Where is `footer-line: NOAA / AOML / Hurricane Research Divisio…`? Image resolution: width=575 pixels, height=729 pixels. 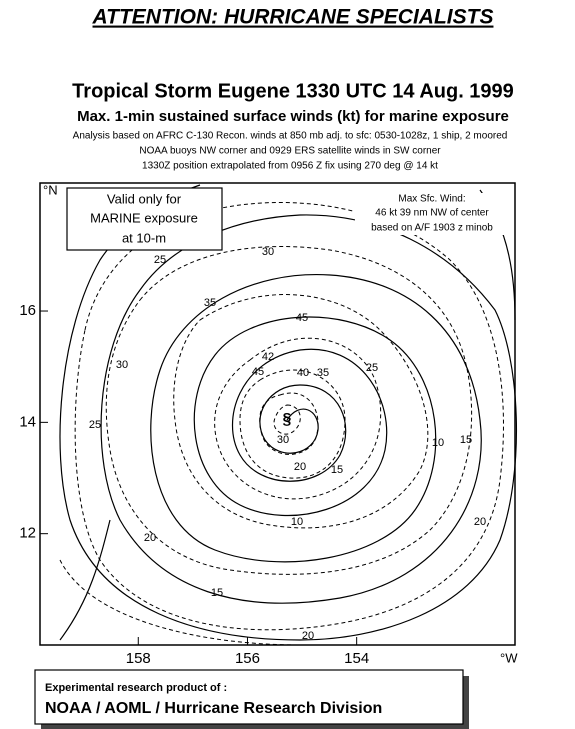
footer-line: NOAA / AOML / Hurricane Research Divisio… is located at coordinates (213, 708).